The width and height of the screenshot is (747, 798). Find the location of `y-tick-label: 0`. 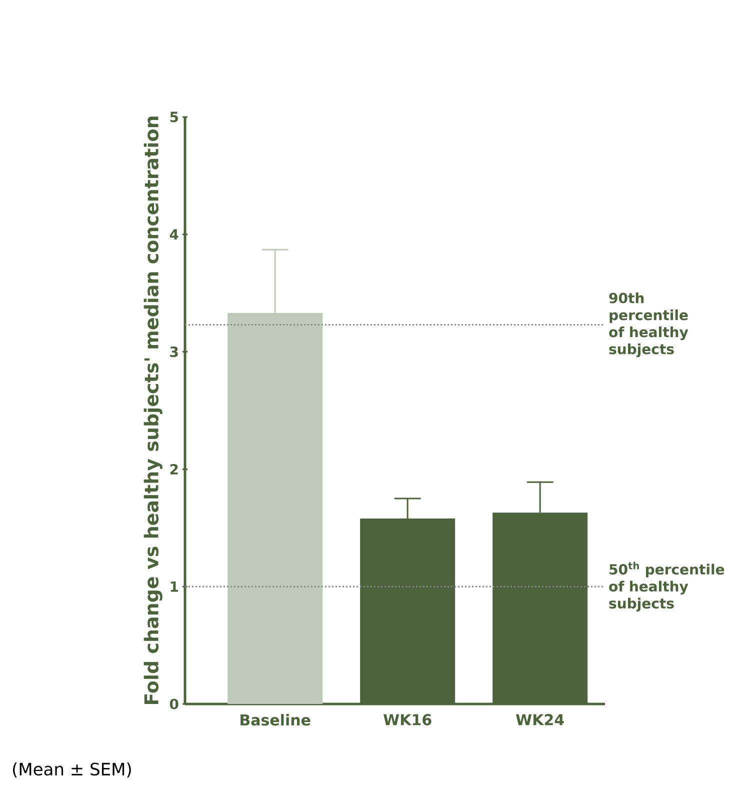

y-tick-label: 0 is located at coordinates (174, 704).